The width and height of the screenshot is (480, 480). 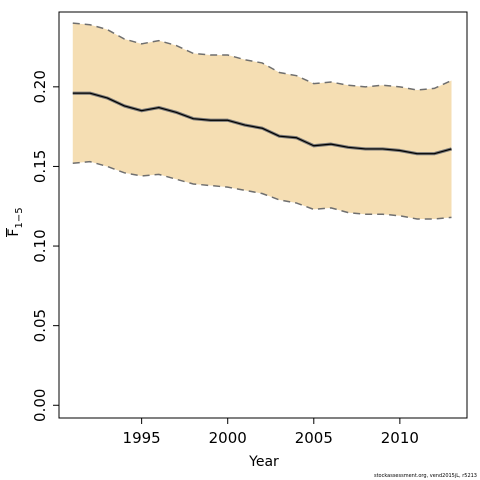 I want to click on y-tick-label: 0.20, so click(x=40, y=86).